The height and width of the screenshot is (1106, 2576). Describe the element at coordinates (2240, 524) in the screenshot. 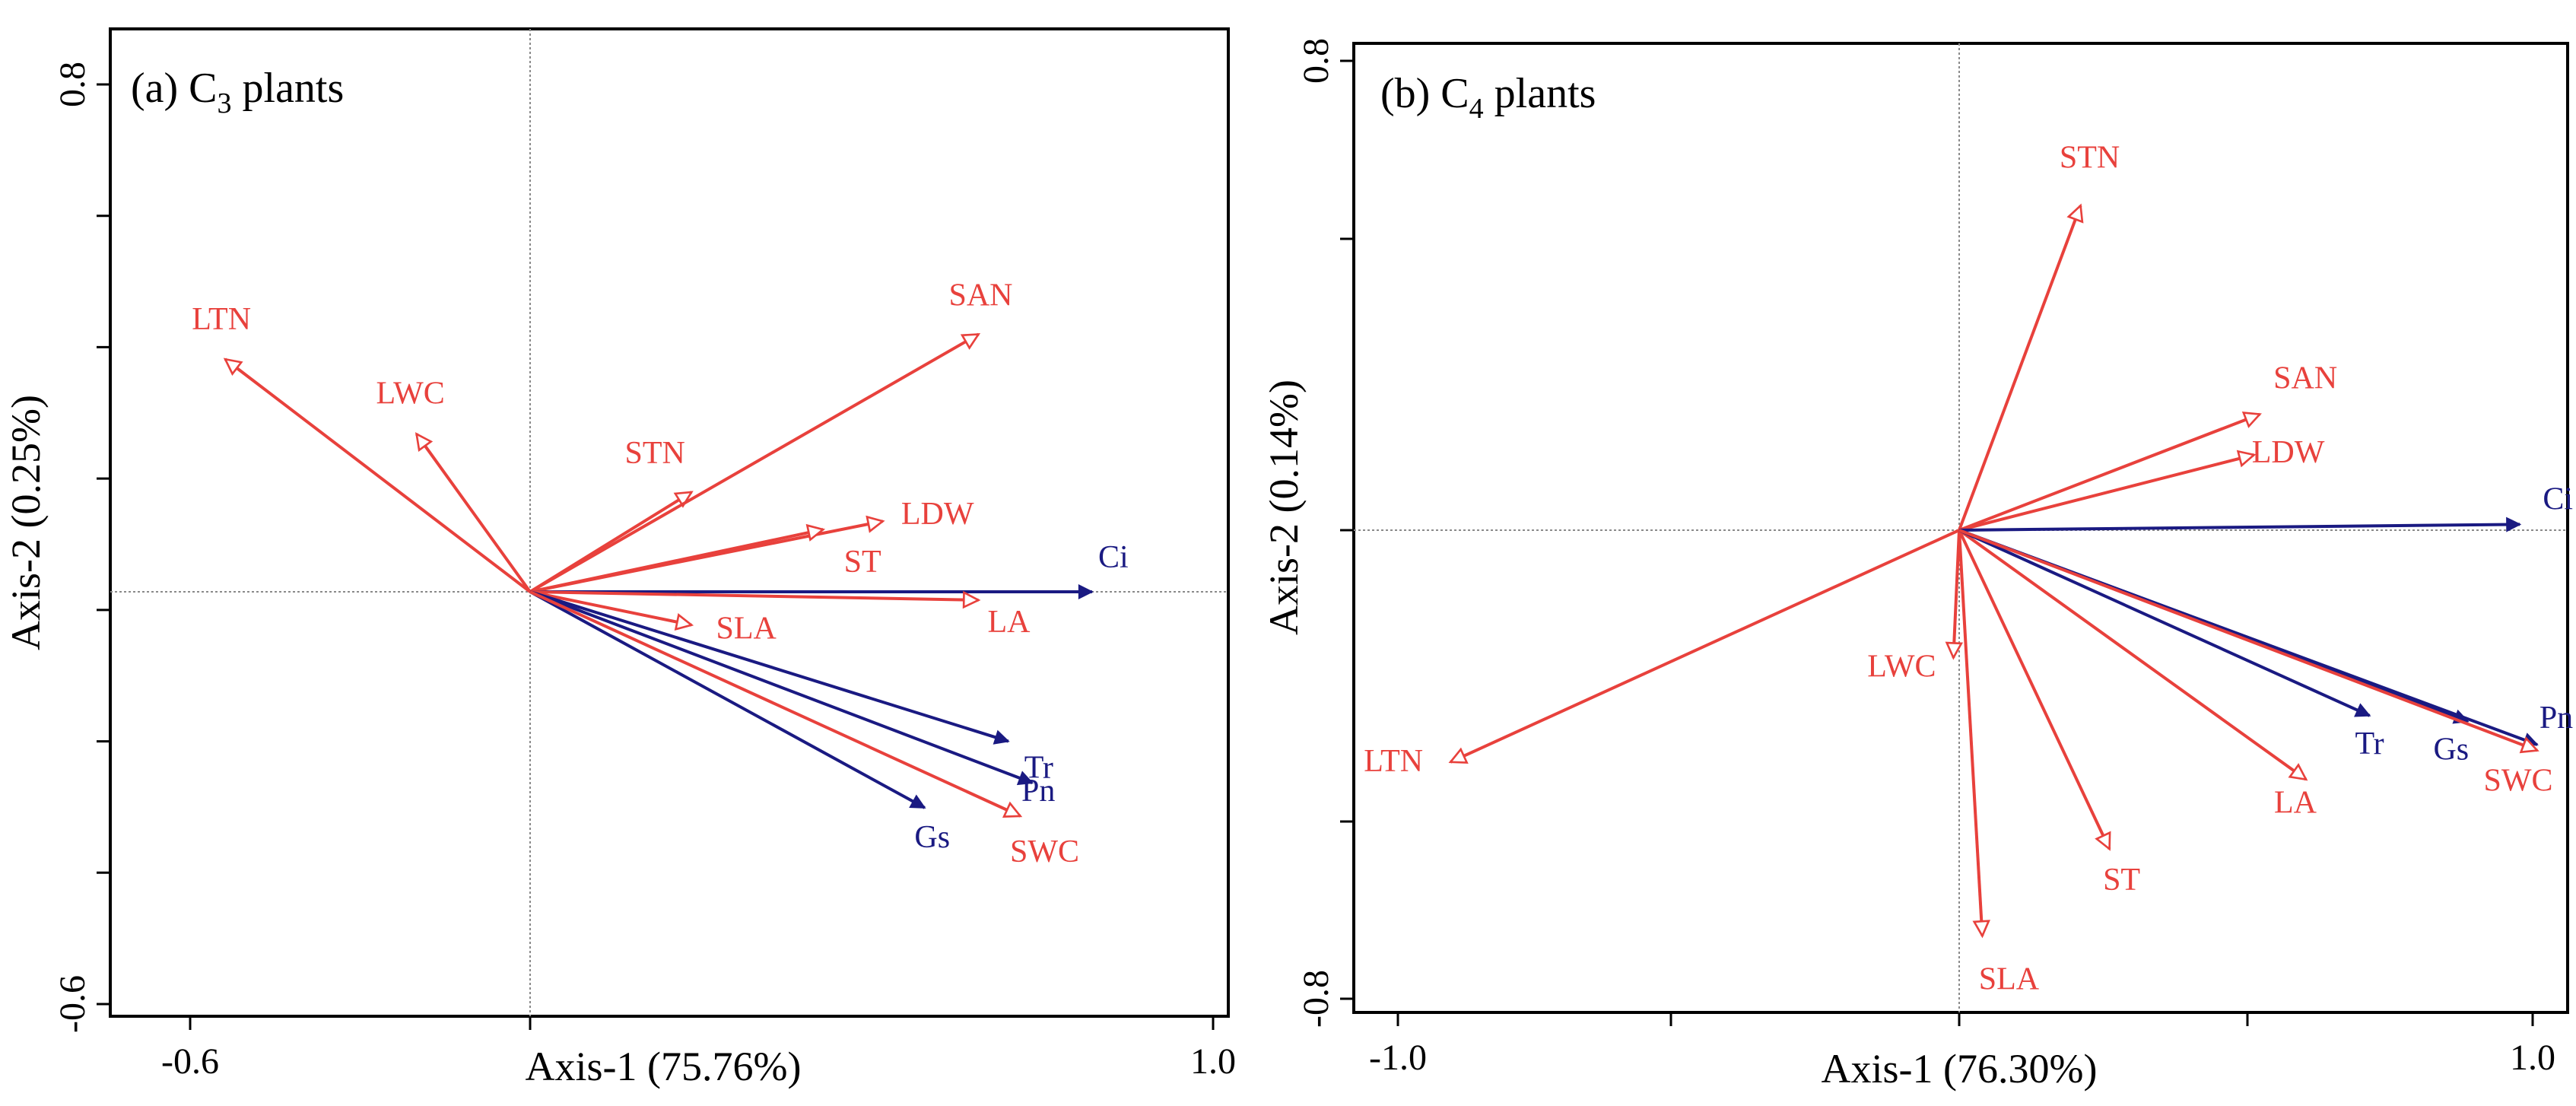

I see `vector-ci` at that location.